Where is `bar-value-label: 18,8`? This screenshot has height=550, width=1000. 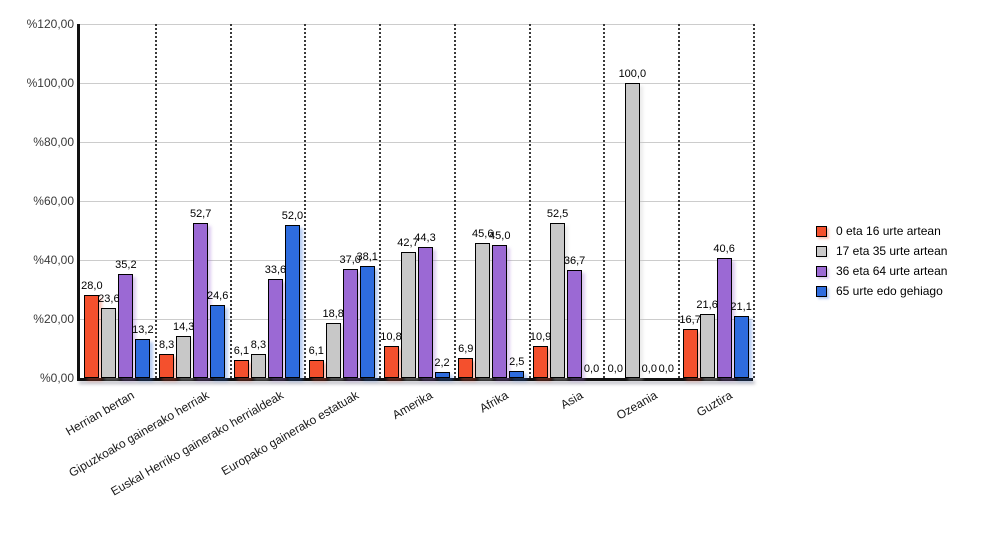 bar-value-label: 18,8 is located at coordinates (333, 313).